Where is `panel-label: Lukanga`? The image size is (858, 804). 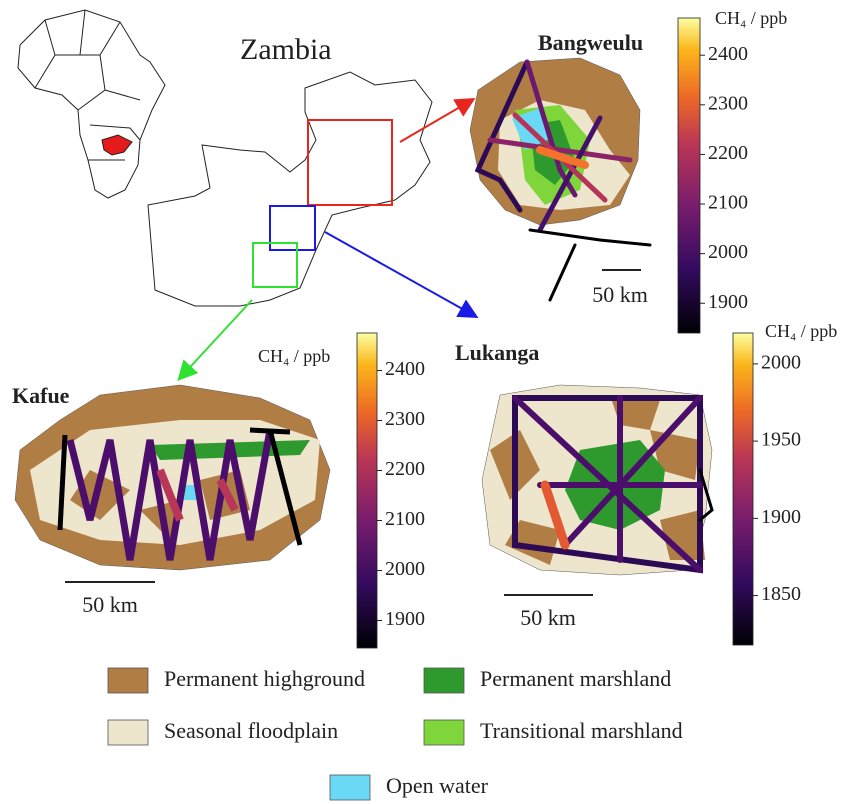
panel-label: Lukanga is located at coordinates (497, 352).